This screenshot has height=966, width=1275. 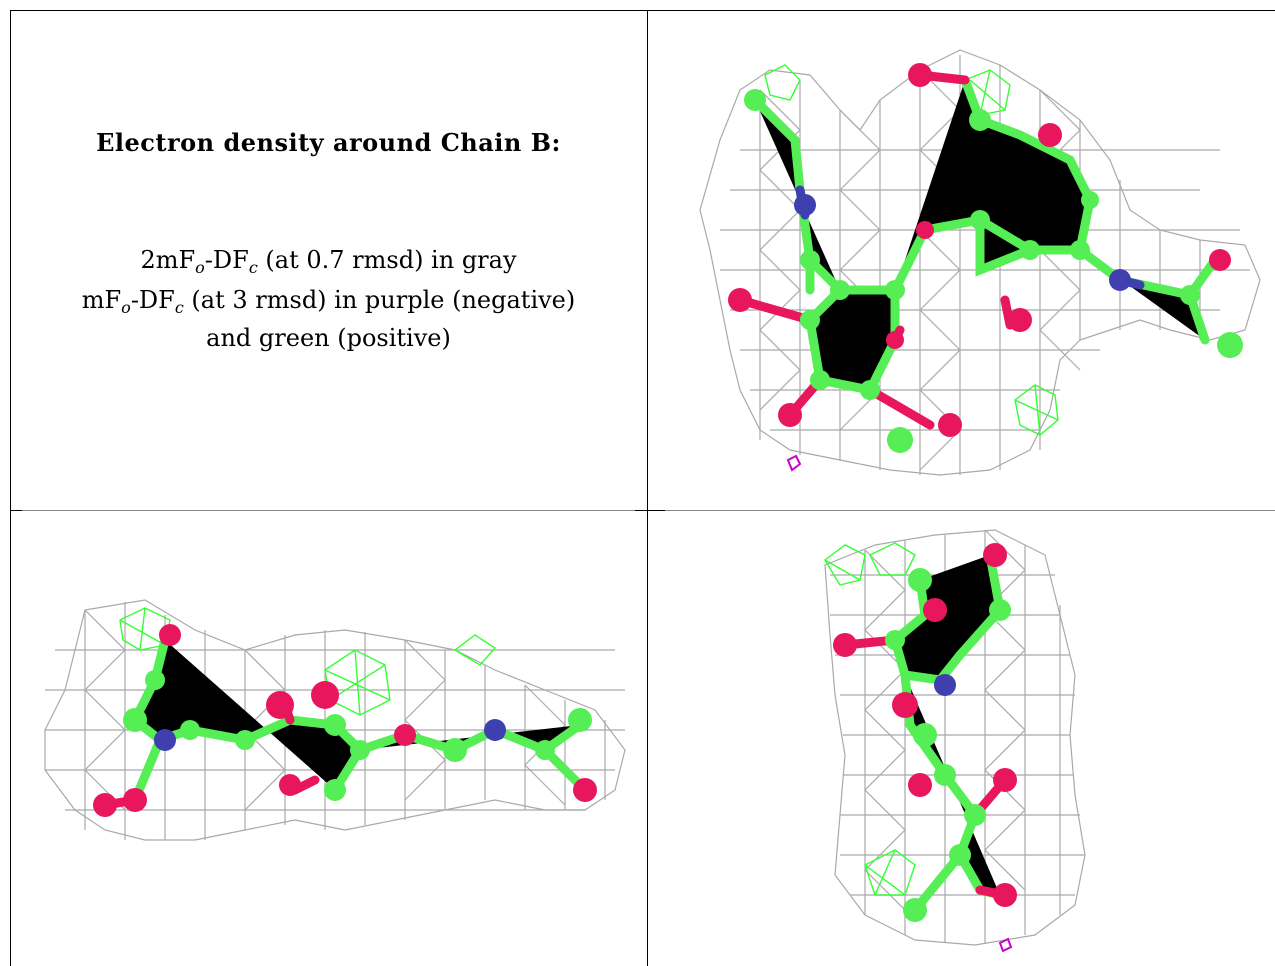 I want to click on border-top, so click(x=642, y=10).